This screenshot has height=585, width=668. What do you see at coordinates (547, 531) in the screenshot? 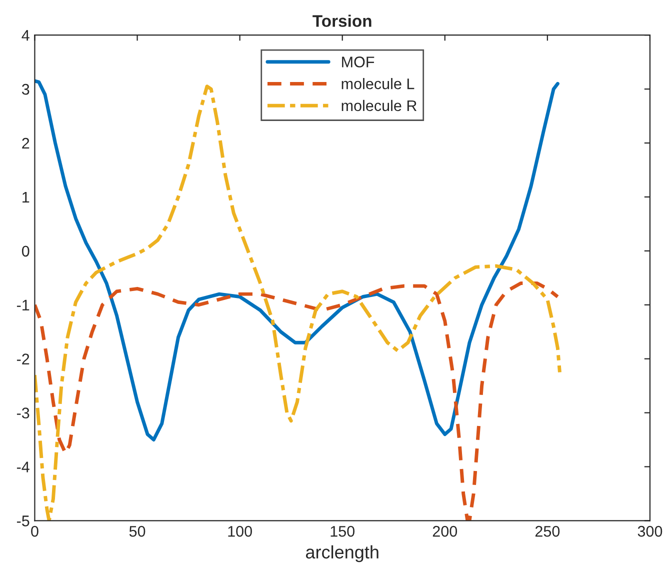
I see `x-tick-label: 250` at bounding box center [547, 531].